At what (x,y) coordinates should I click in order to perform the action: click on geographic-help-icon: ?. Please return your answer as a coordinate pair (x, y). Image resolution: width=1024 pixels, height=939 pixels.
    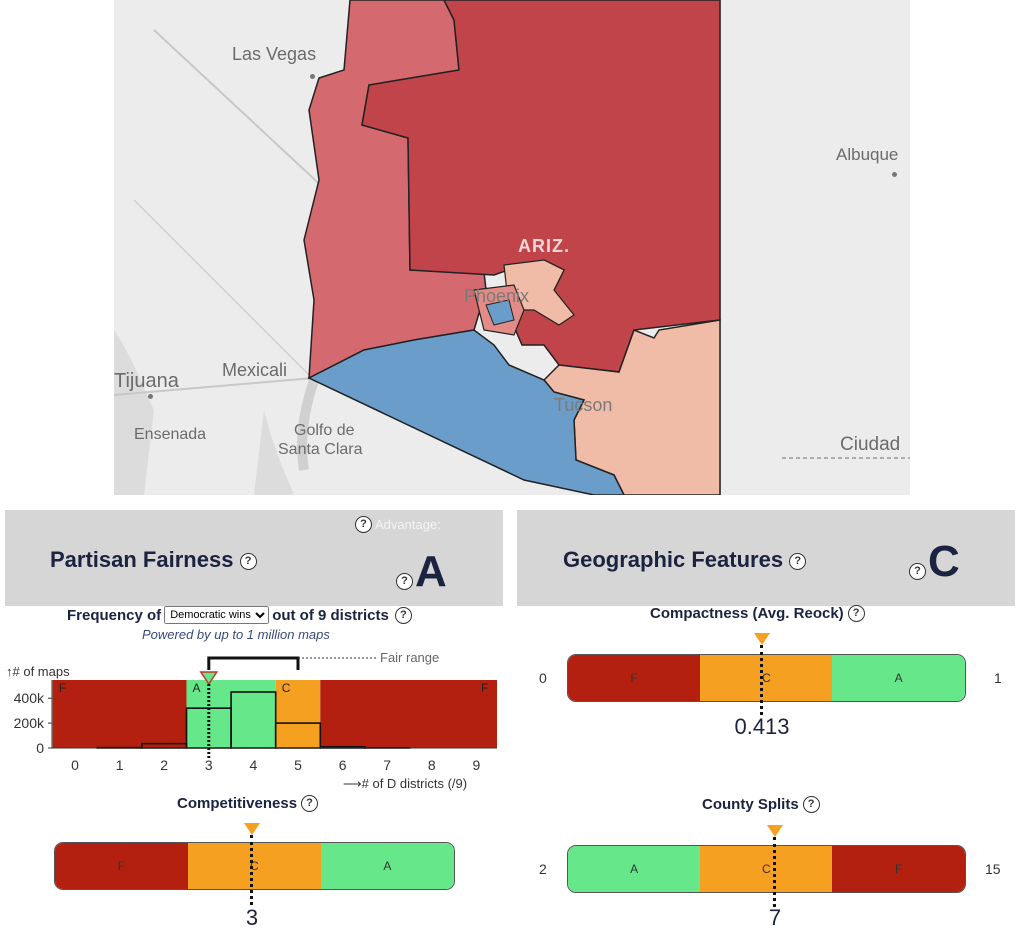
    Looking at the image, I should click on (798, 561).